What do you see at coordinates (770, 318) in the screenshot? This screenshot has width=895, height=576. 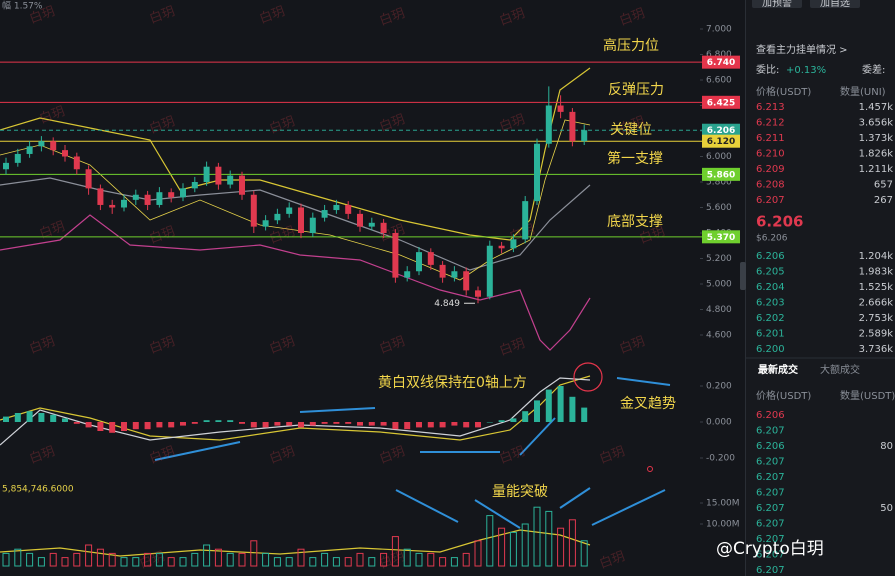 I see `price: 6.202` at bounding box center [770, 318].